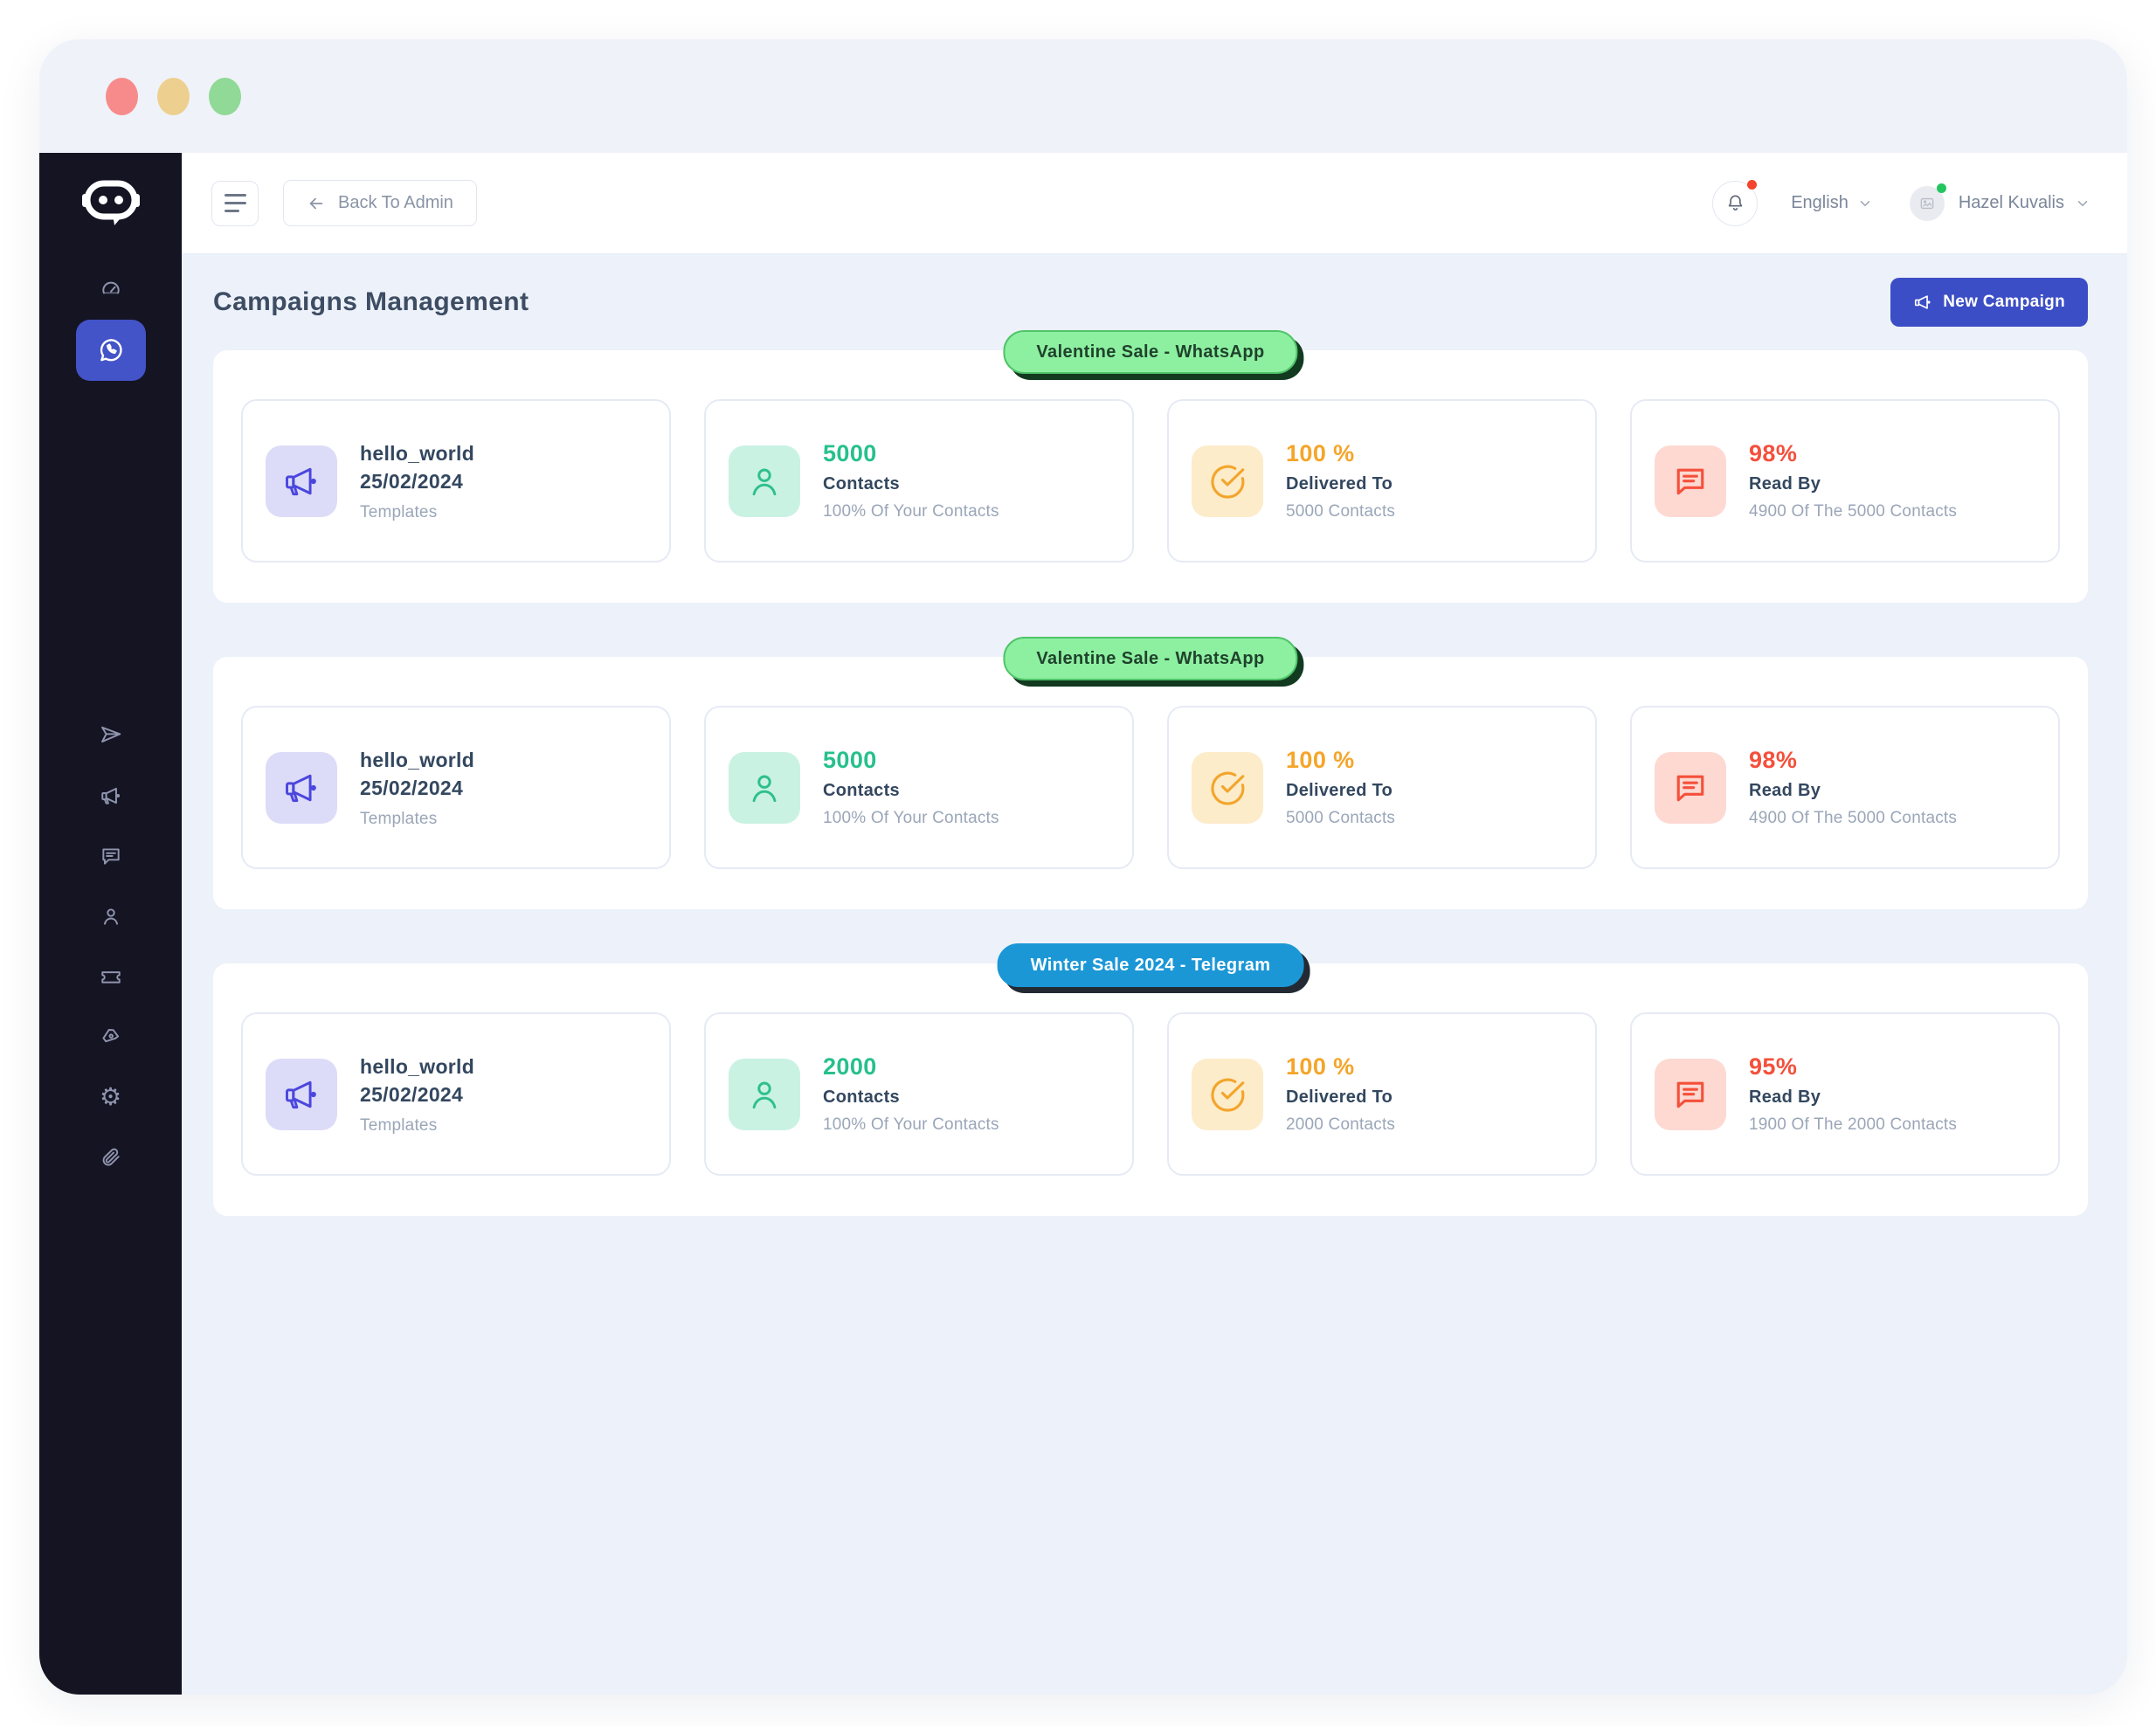 The height and width of the screenshot is (1726, 2156). What do you see at coordinates (1341, 511) in the screenshot?
I see `delivered-caption: 5000 Contacts` at bounding box center [1341, 511].